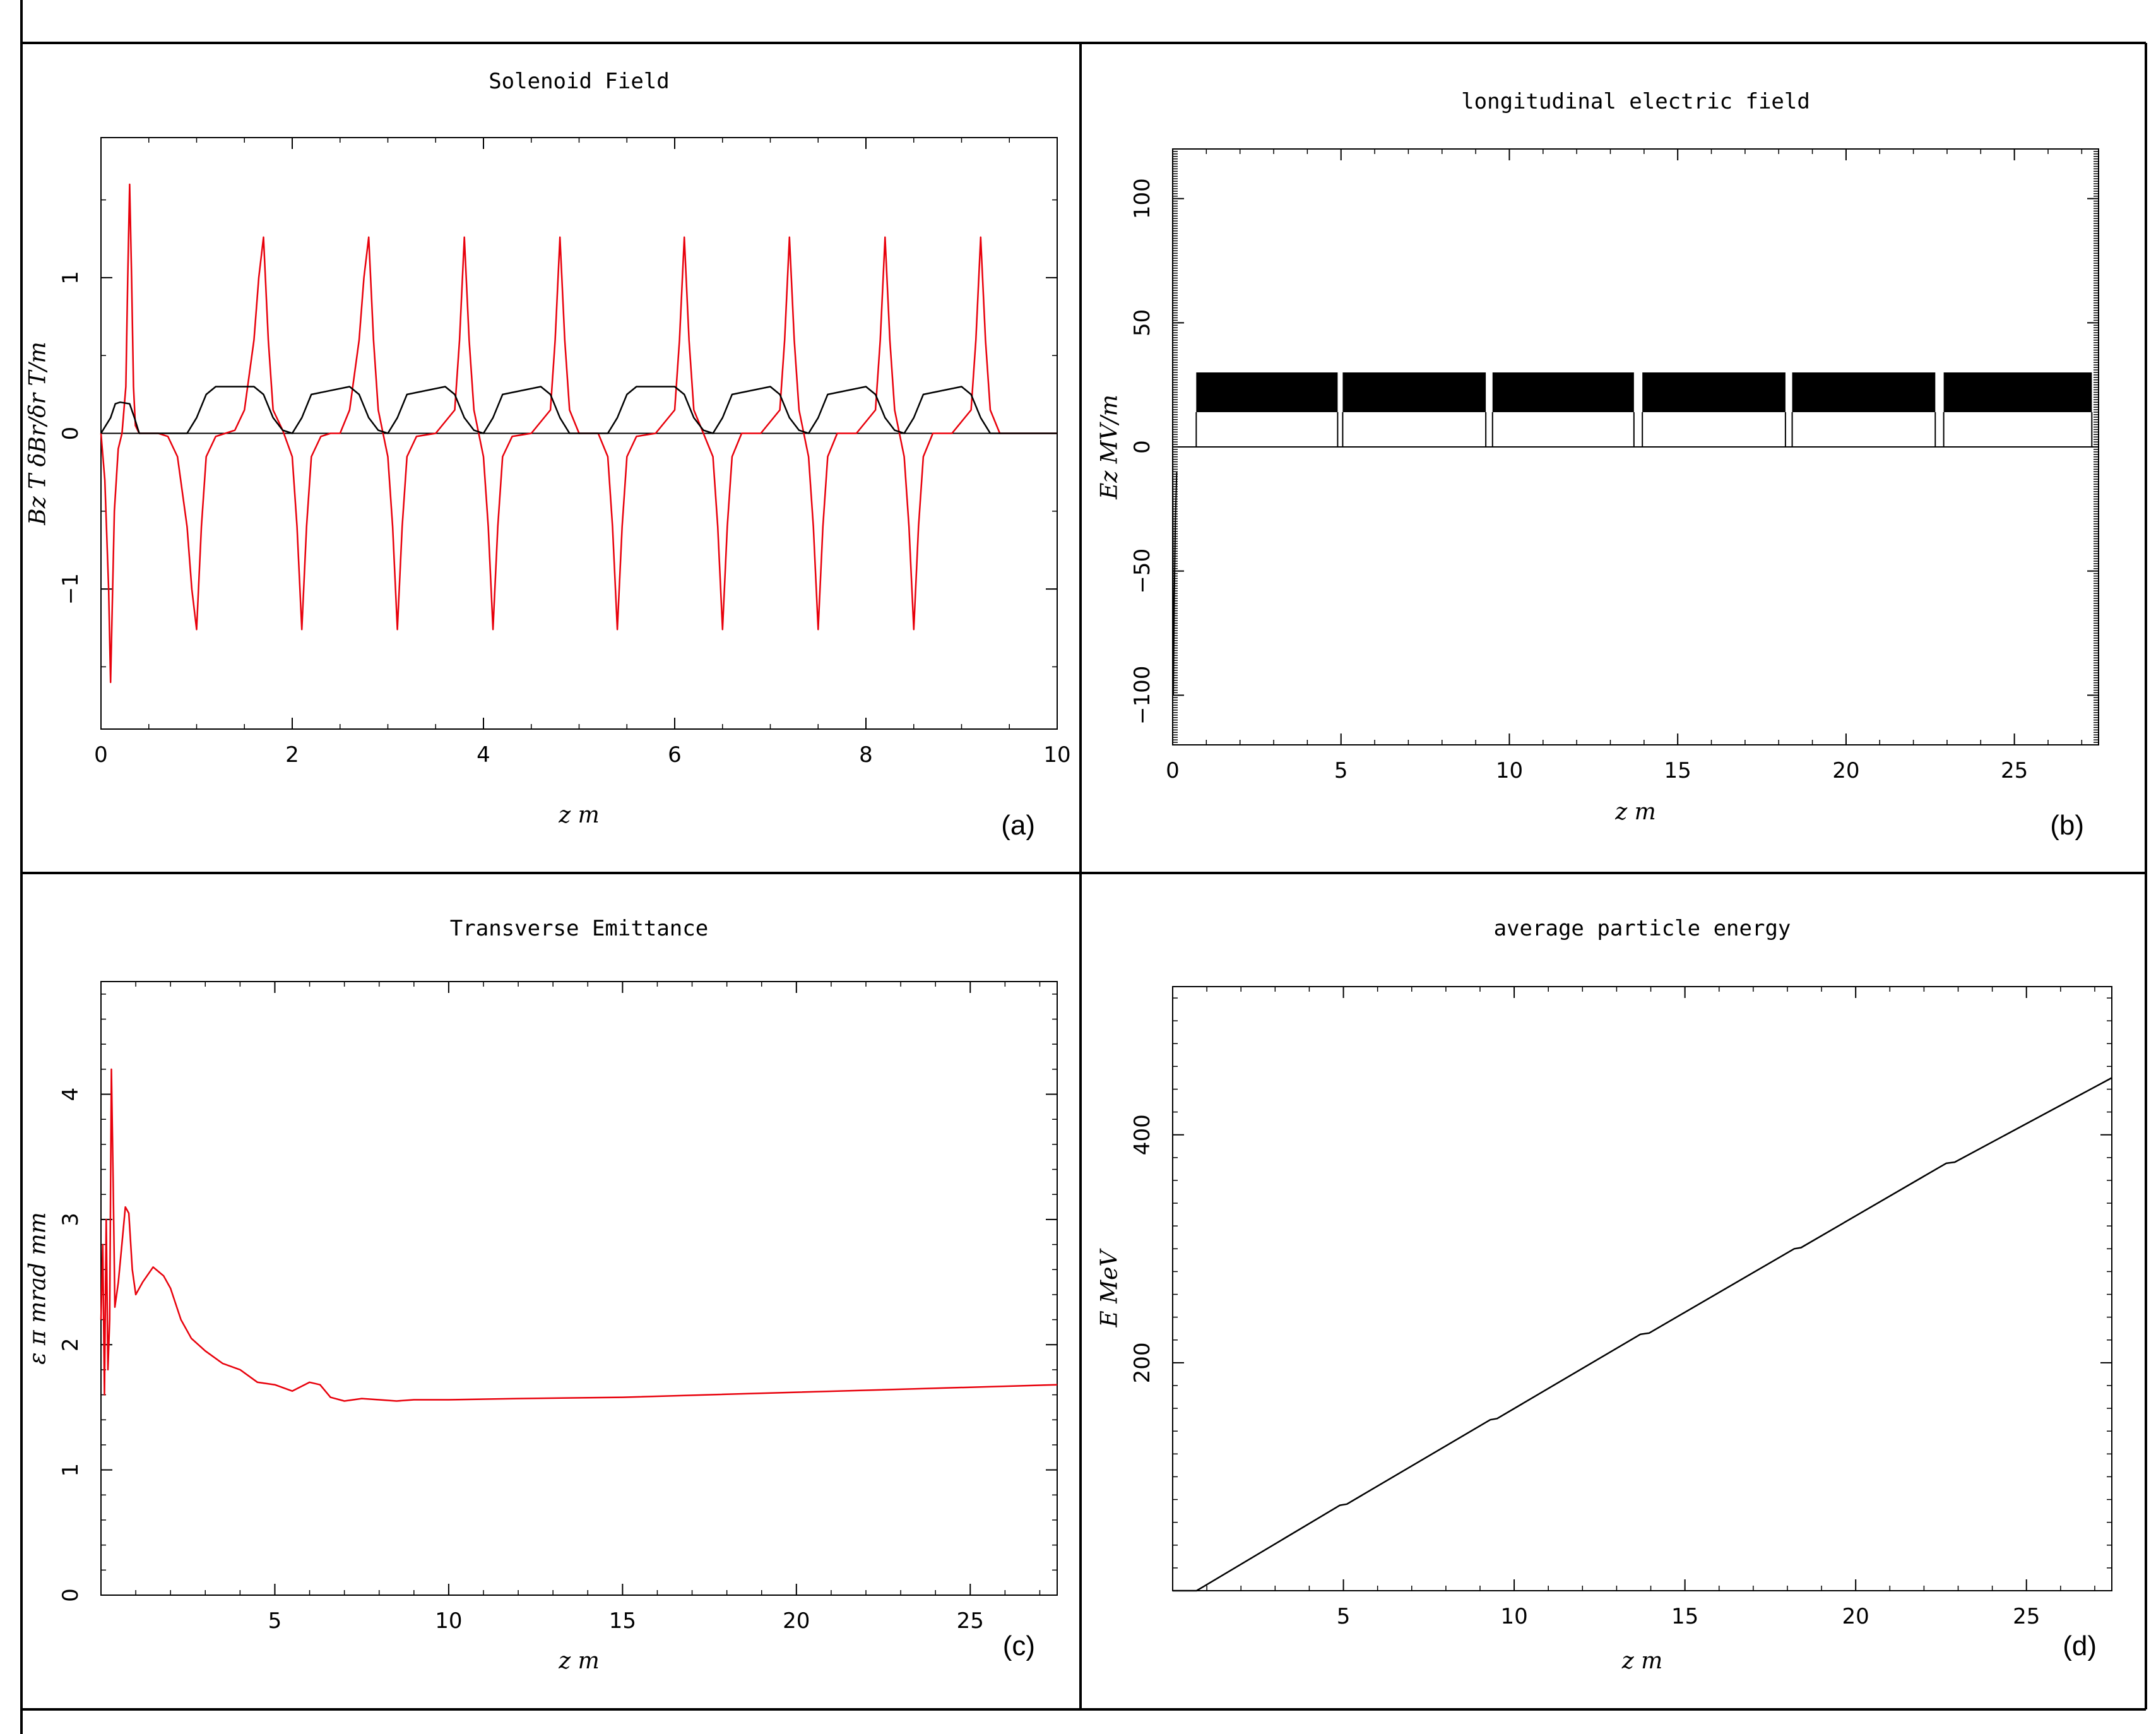  I want to click on y-tick-label: 2, so click(71, 1345).